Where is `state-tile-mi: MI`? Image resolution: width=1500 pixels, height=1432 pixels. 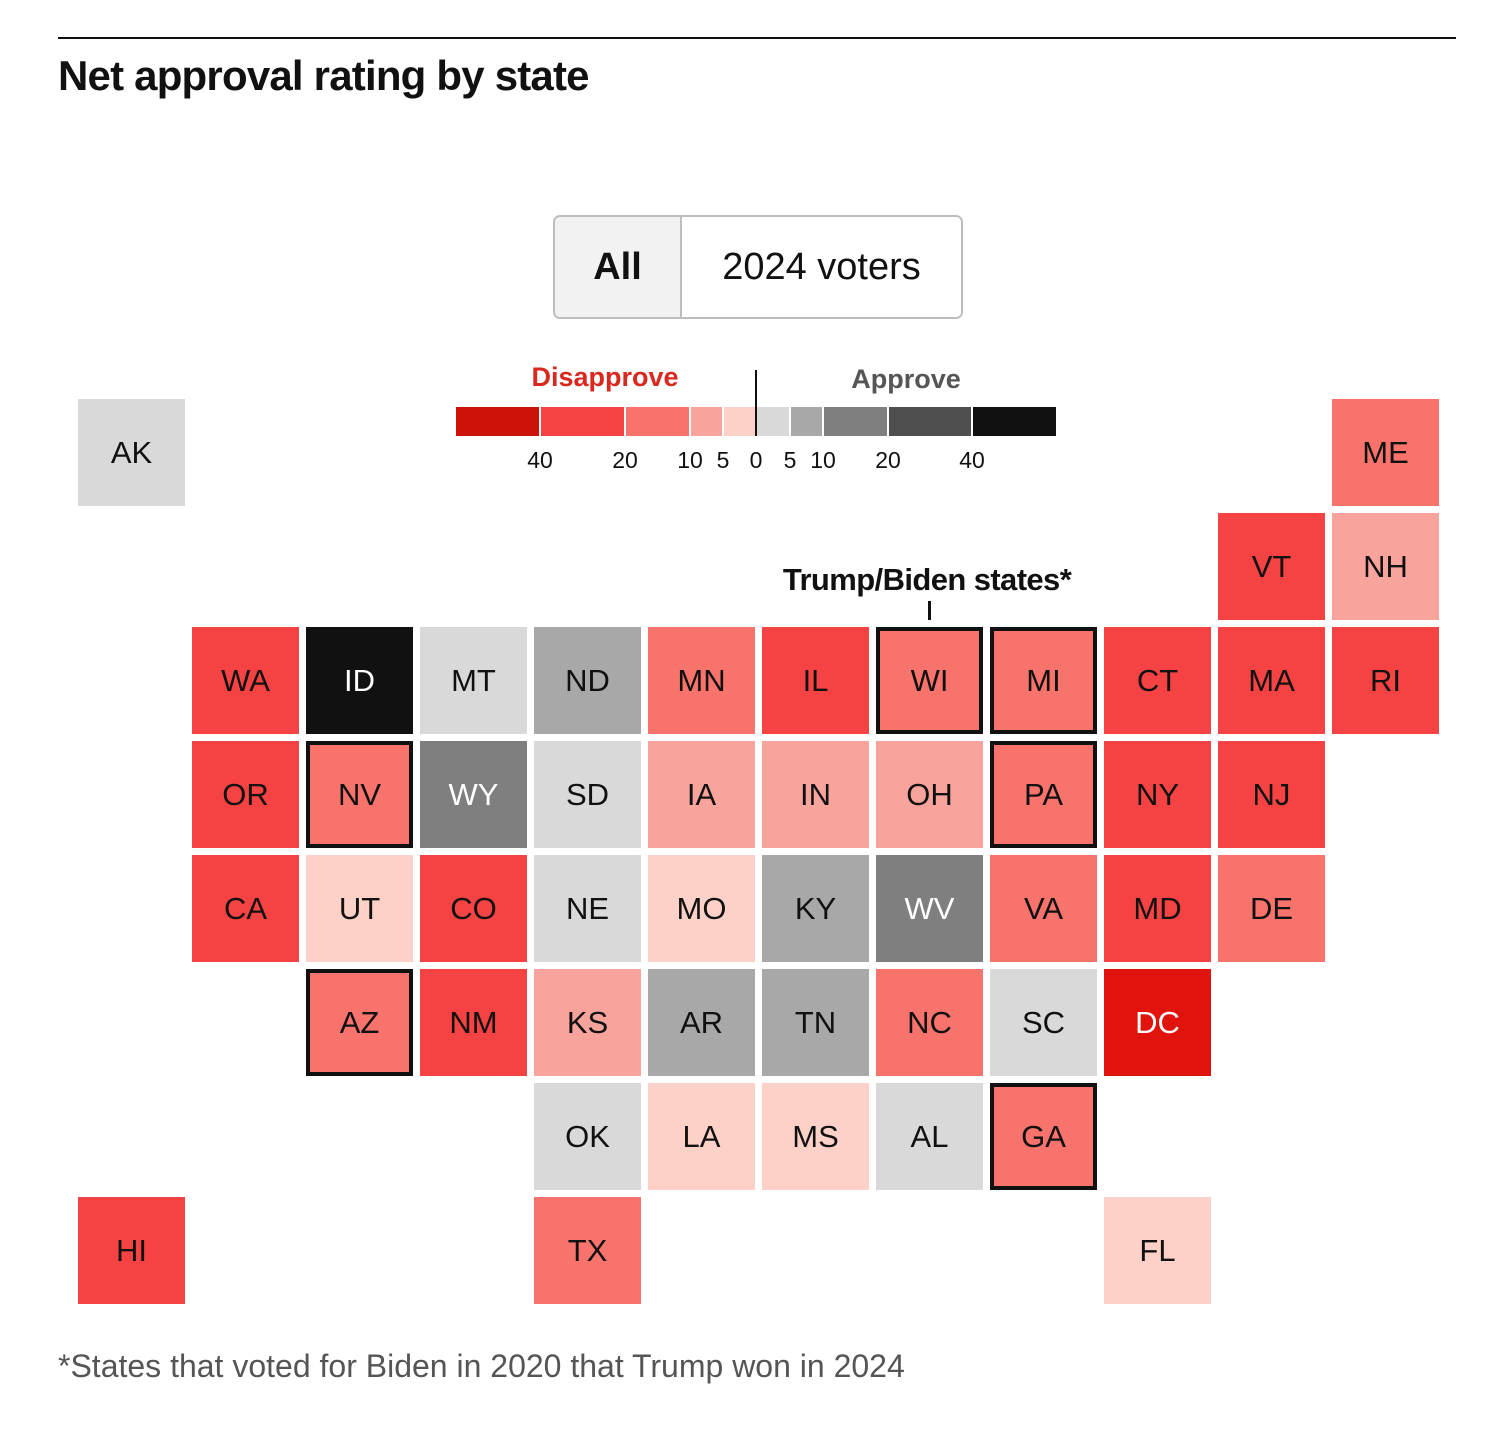
state-tile-mi: MI is located at coordinates (1043, 680).